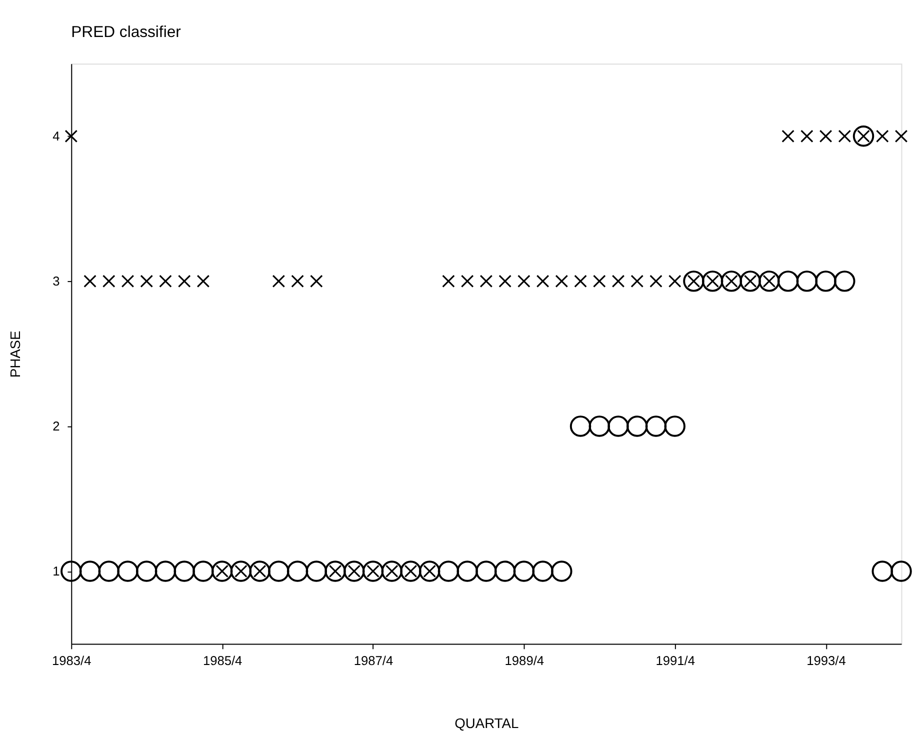  What do you see at coordinates (524, 660) in the screenshot?
I see `x-tick-label: 1989/4` at bounding box center [524, 660].